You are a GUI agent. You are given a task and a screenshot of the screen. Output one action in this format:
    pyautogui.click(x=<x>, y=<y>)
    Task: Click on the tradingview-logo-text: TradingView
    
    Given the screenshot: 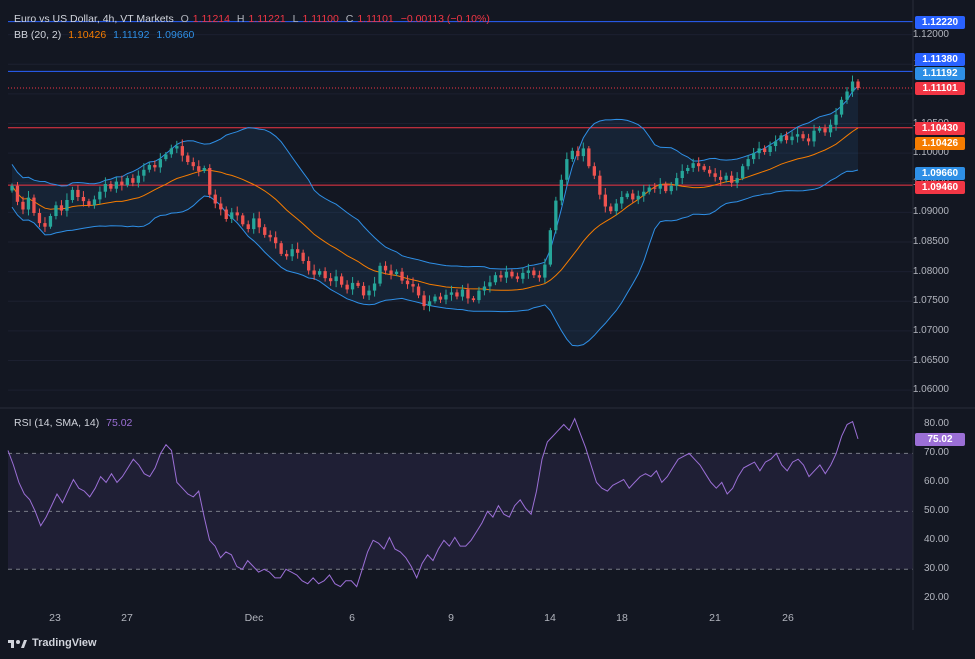 What is the action you would take?
    pyautogui.click(x=64, y=643)
    